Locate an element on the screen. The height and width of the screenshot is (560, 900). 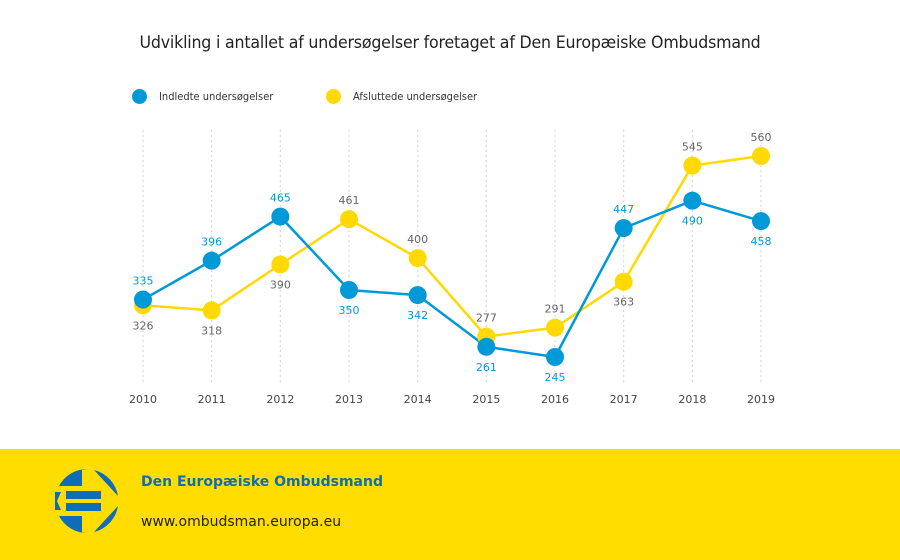
x-tick-label-2016: 2016 is located at coordinates (555, 399).